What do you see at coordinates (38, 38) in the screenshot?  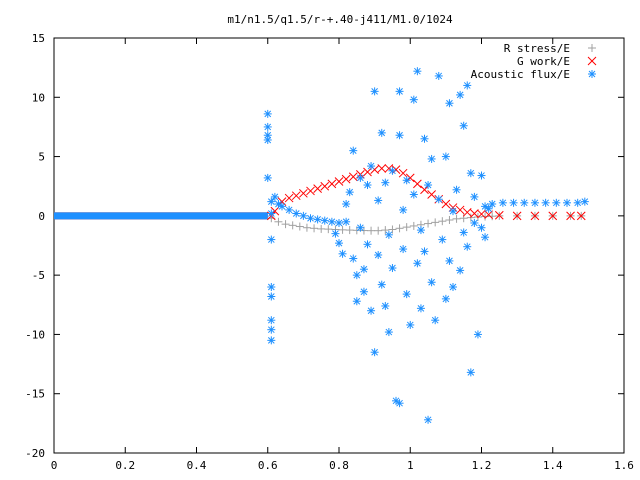 I see `y-tick-label: 15` at bounding box center [38, 38].